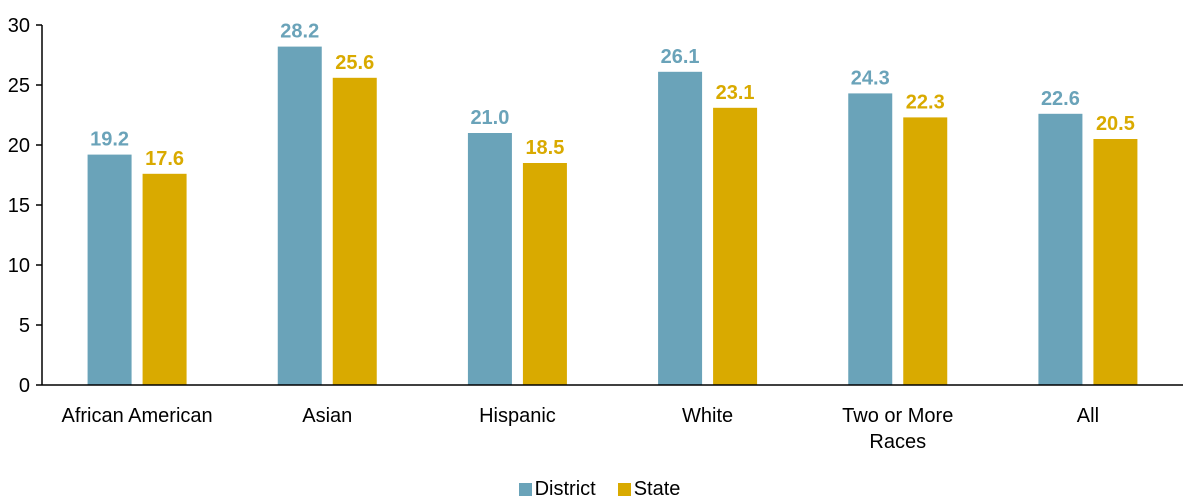 This screenshot has width=1199, height=503. What do you see at coordinates (19, 26) in the screenshot?
I see `y-tick-label: 30` at bounding box center [19, 26].